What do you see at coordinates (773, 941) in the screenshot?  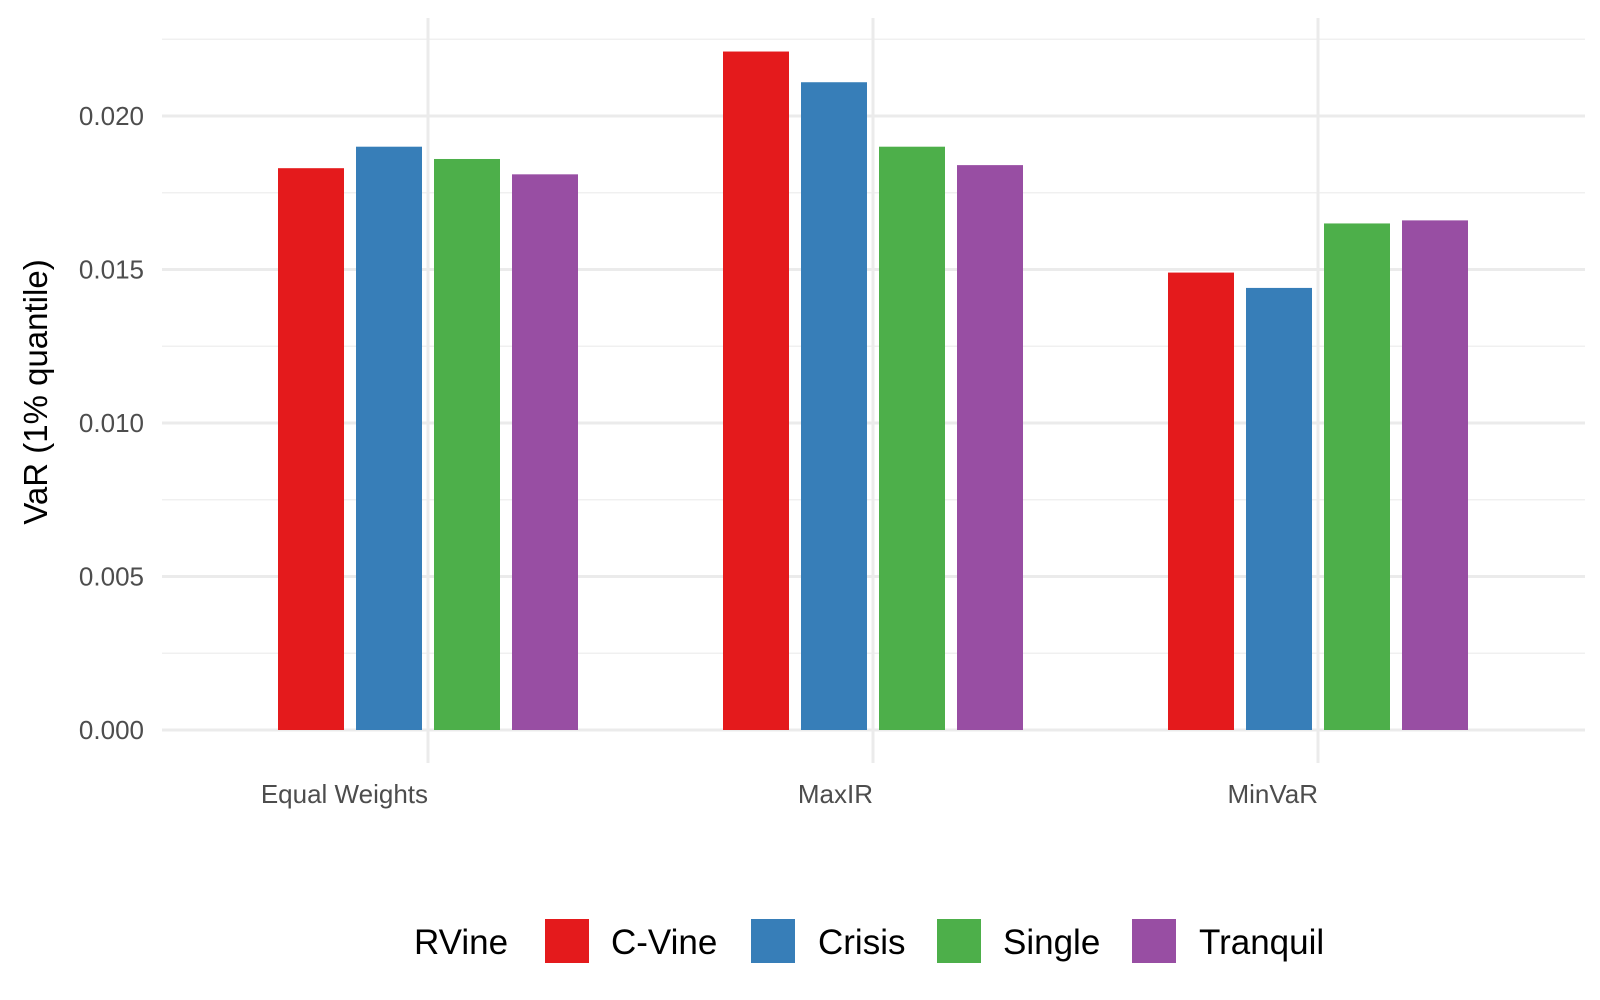 I see `legend-key-crisis` at bounding box center [773, 941].